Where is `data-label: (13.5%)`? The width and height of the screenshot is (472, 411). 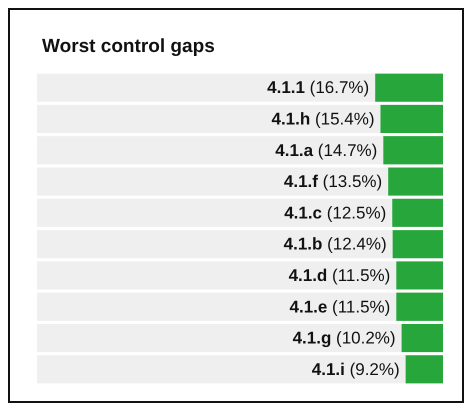
data-label: (13.5%) is located at coordinates (350, 182).